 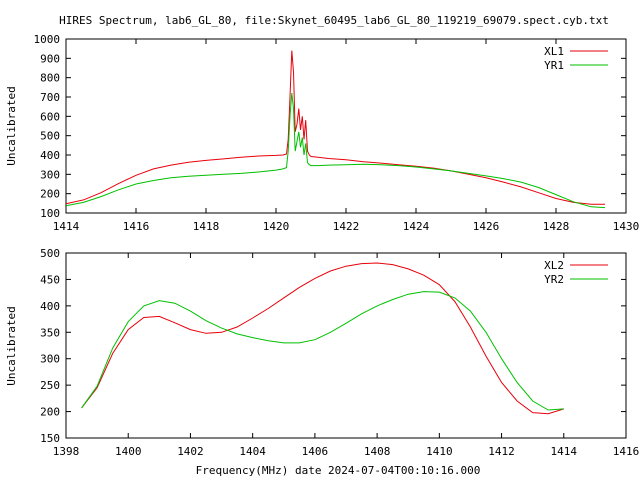 What do you see at coordinates (50, 279) in the screenshot?
I see `y-tick-label: 450` at bounding box center [50, 279].